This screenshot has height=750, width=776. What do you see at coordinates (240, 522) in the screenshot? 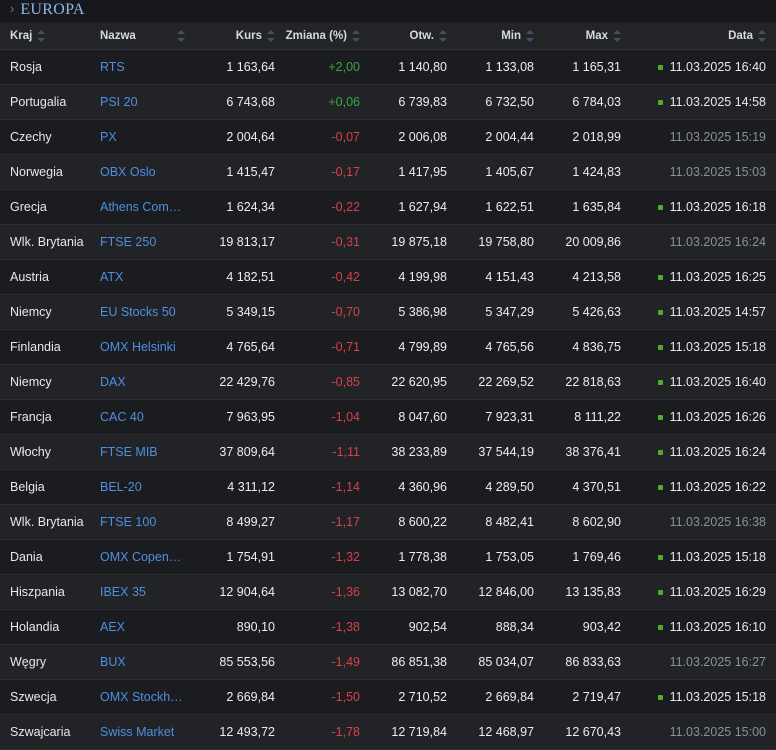
I see `cell-price: 8 499,27` at bounding box center [240, 522].